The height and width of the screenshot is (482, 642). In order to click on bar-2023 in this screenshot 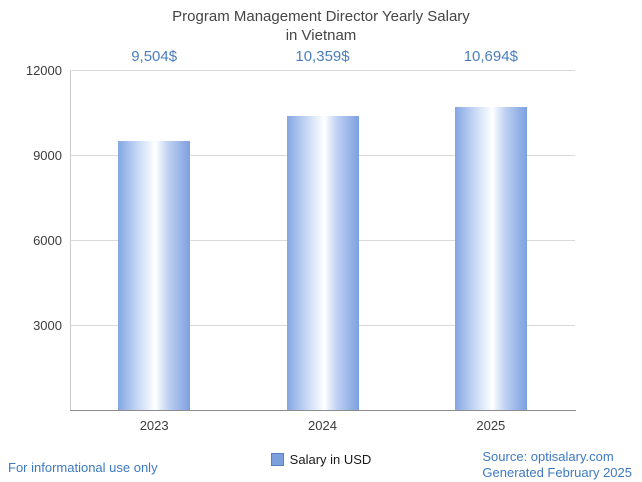, I will do `click(154, 275)`.